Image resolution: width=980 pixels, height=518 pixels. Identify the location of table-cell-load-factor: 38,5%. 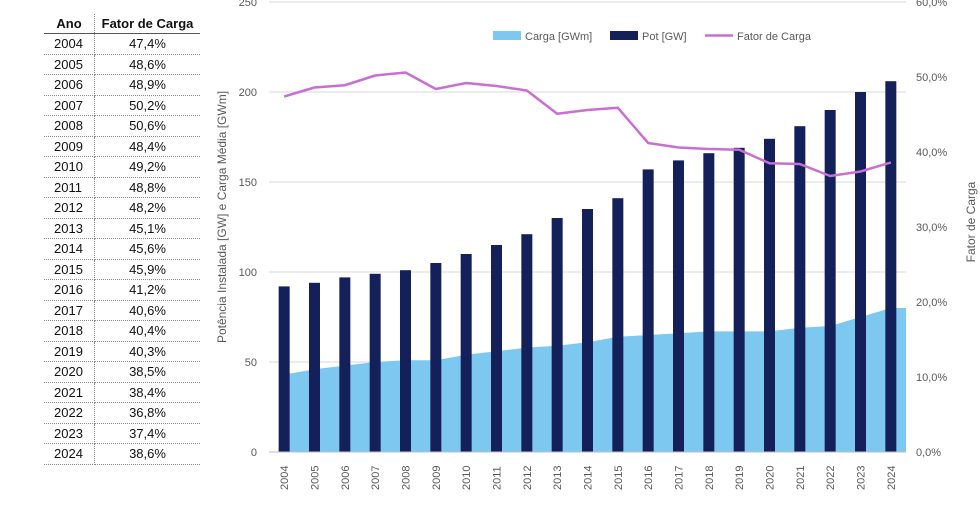
(147, 372).